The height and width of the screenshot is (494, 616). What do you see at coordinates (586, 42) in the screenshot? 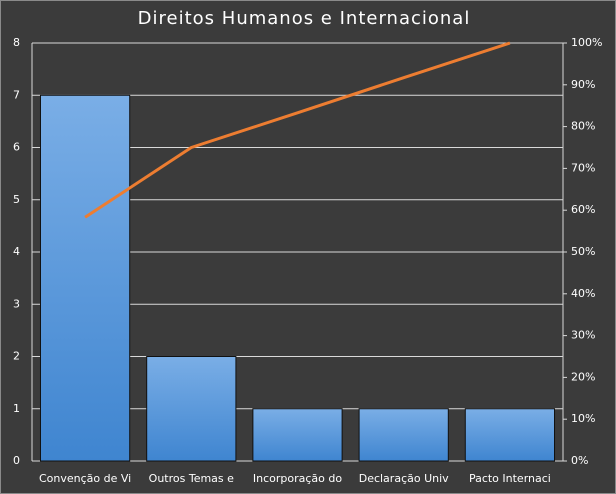
I see `y2-tick-label: 100%` at bounding box center [586, 42].